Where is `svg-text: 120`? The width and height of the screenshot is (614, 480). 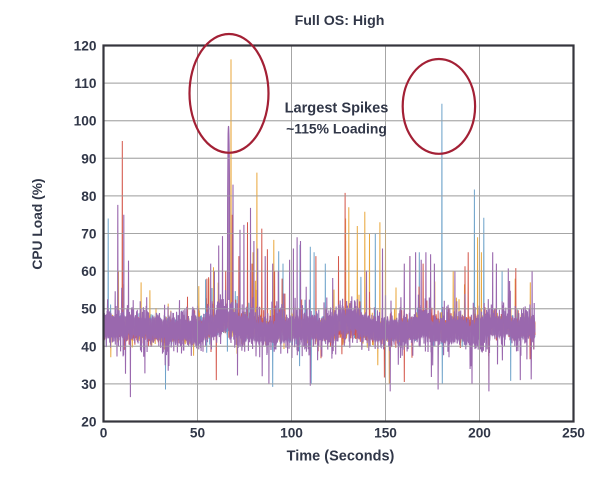
svg-text: 120 is located at coordinates (85, 46).